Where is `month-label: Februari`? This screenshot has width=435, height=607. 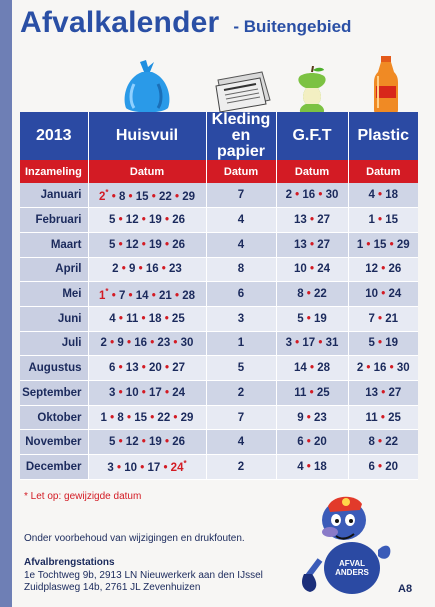 month-label: Februari is located at coordinates (54, 220).